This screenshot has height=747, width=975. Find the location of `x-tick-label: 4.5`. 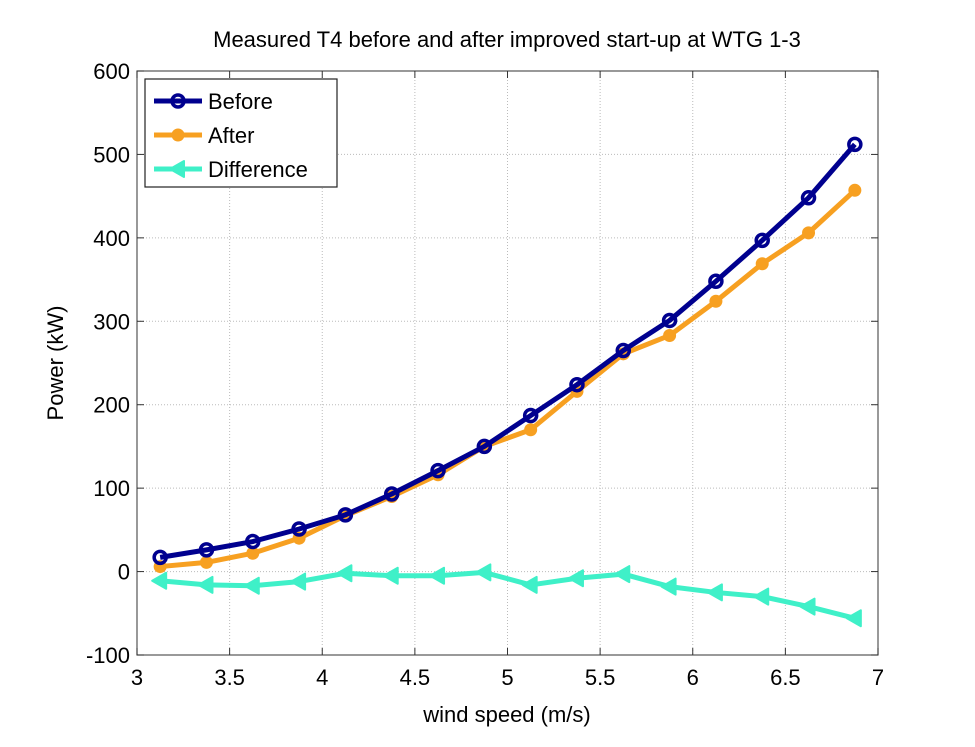

x-tick-label: 4.5 is located at coordinates (415, 677).